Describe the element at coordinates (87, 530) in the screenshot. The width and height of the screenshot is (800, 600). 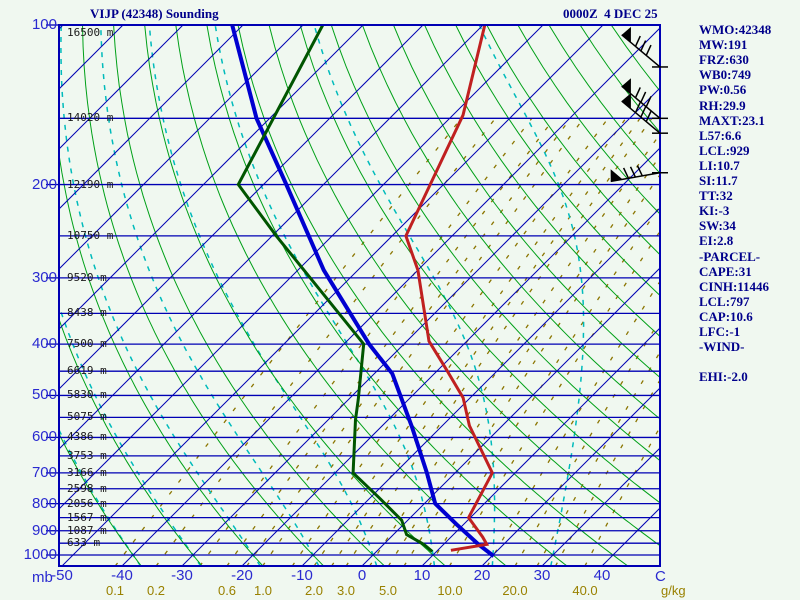
I see `altitude-label: 1087 m` at that location.